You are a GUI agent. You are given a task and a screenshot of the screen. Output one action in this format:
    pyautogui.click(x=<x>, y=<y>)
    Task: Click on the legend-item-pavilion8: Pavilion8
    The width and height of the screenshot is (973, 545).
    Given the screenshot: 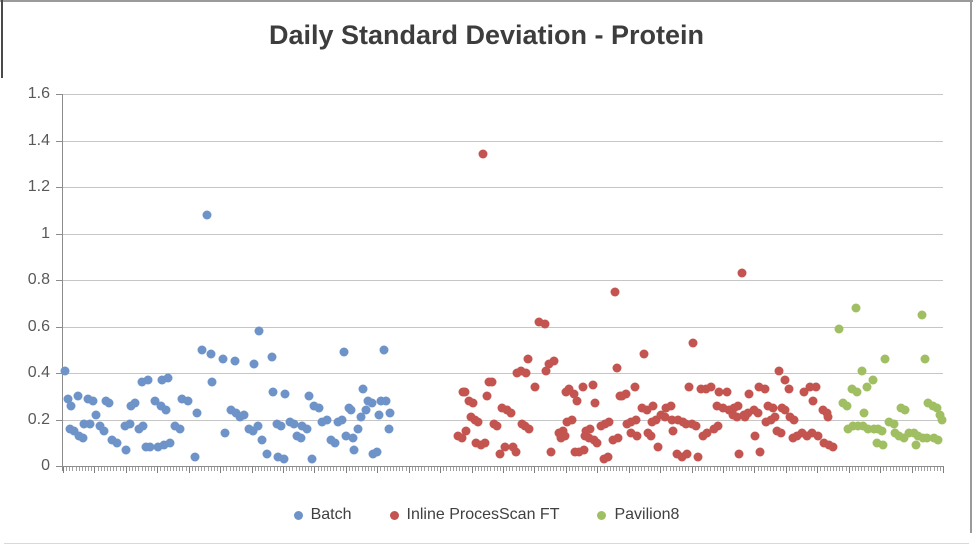 What is the action you would take?
    pyautogui.click(x=638, y=515)
    